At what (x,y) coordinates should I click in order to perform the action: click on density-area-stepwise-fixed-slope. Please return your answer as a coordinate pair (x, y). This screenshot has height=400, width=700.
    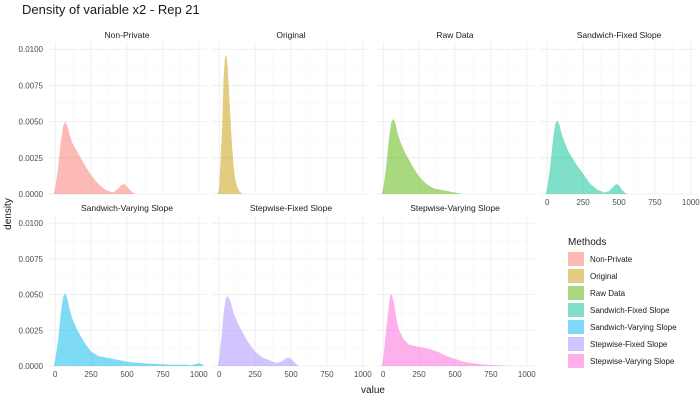
    Looking at the image, I should click on (258, 331).